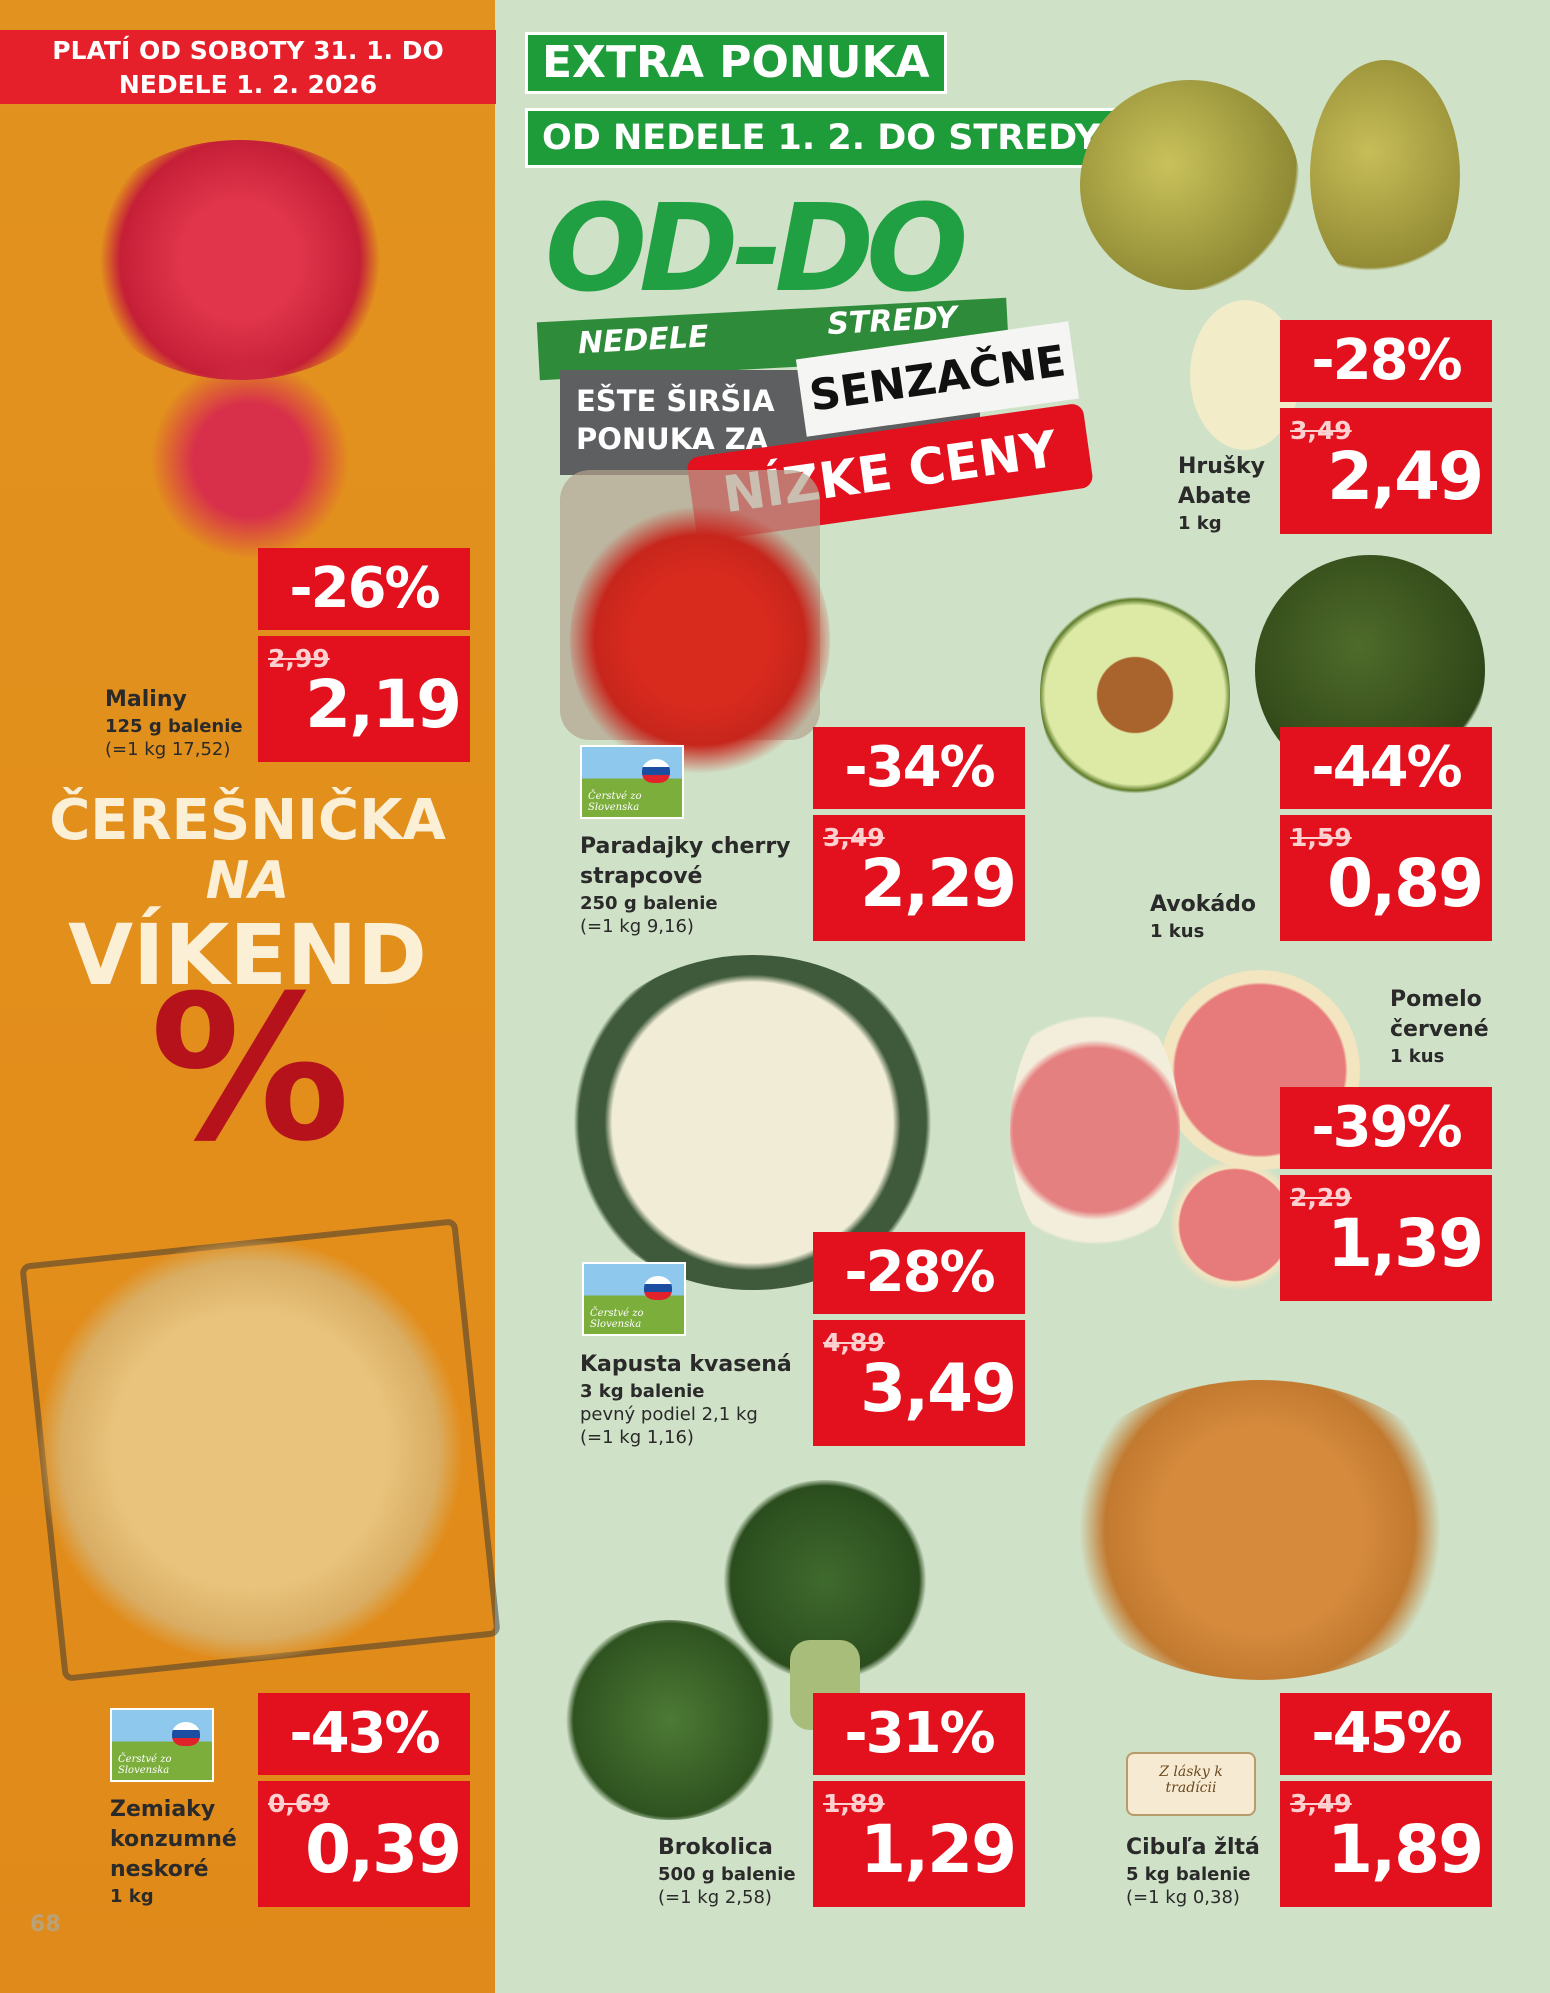  What do you see at coordinates (686, 1364) in the screenshot?
I see `product-name: Kapusta kvasená` at bounding box center [686, 1364].